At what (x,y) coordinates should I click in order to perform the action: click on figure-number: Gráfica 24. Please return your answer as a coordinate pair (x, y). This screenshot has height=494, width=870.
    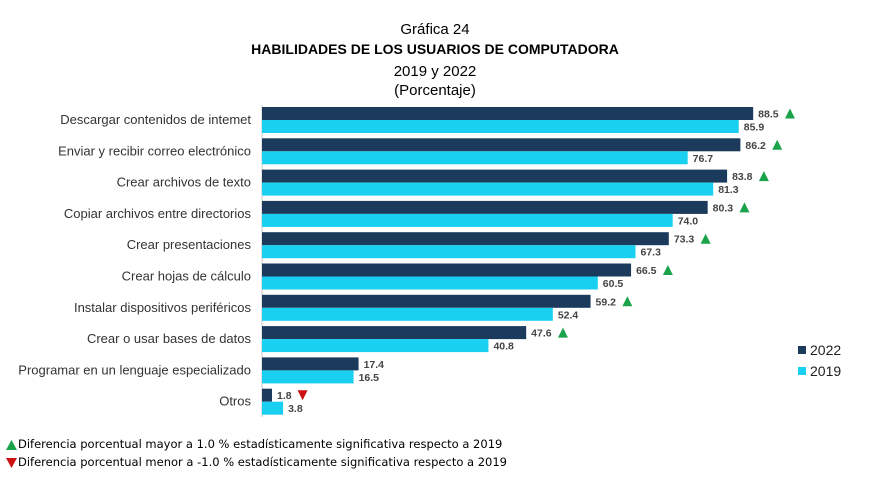
    Looking at the image, I should click on (435, 29).